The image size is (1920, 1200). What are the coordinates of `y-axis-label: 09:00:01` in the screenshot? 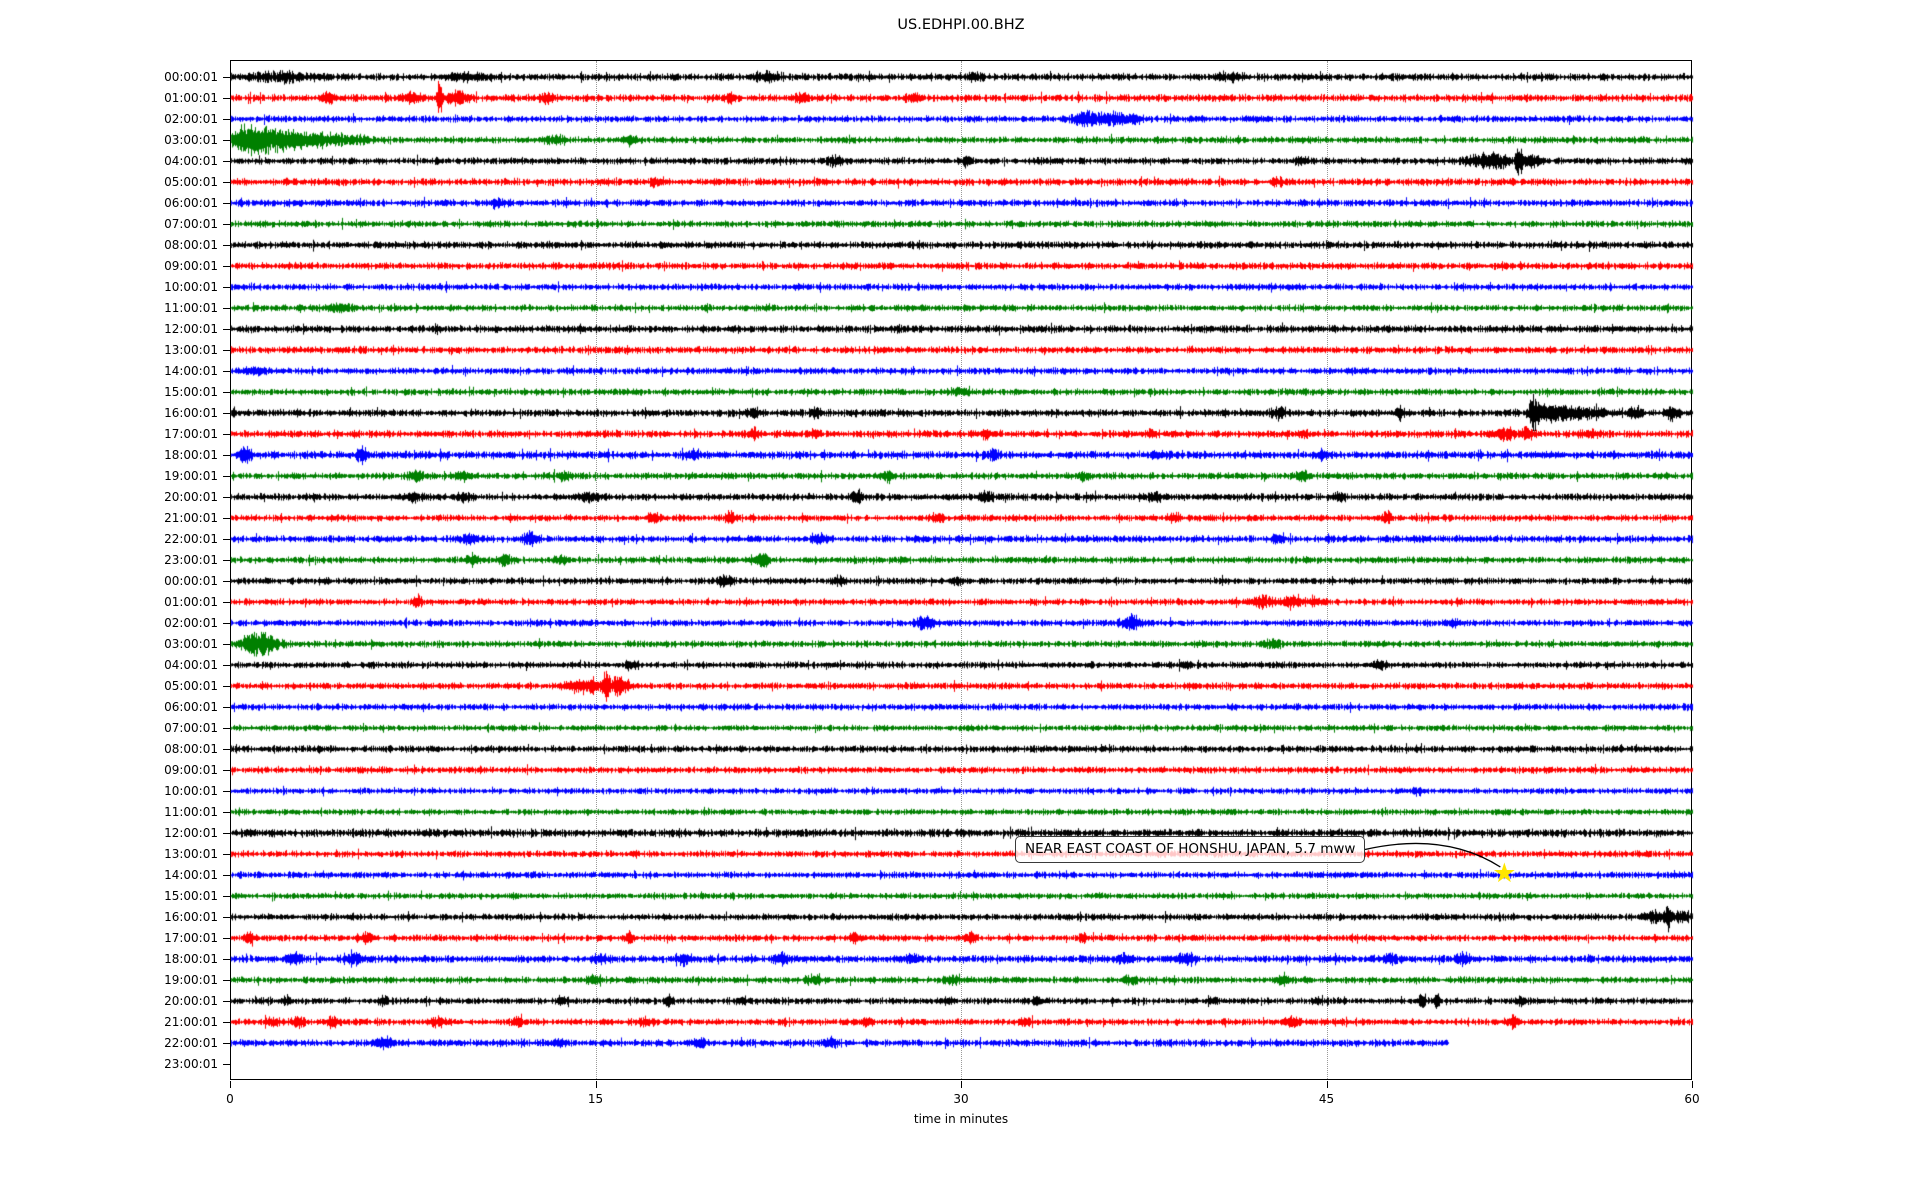 It's located at (191, 770).